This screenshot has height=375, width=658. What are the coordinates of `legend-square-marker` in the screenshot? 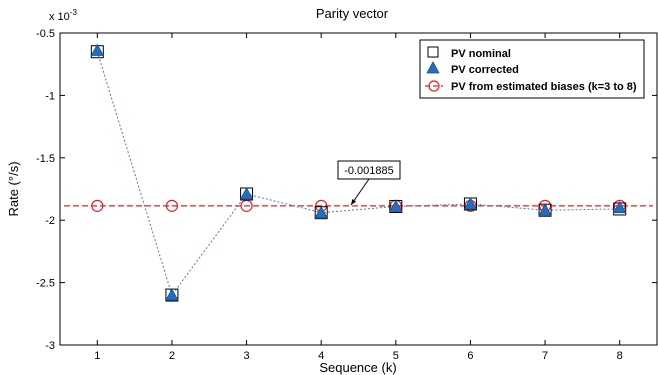 It's located at (433, 52).